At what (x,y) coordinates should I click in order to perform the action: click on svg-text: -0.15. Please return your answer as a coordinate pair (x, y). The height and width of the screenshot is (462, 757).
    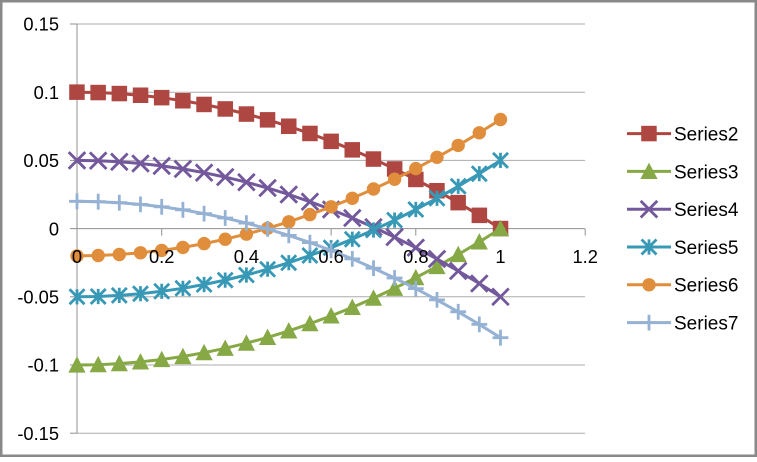
    Looking at the image, I should click on (38, 433).